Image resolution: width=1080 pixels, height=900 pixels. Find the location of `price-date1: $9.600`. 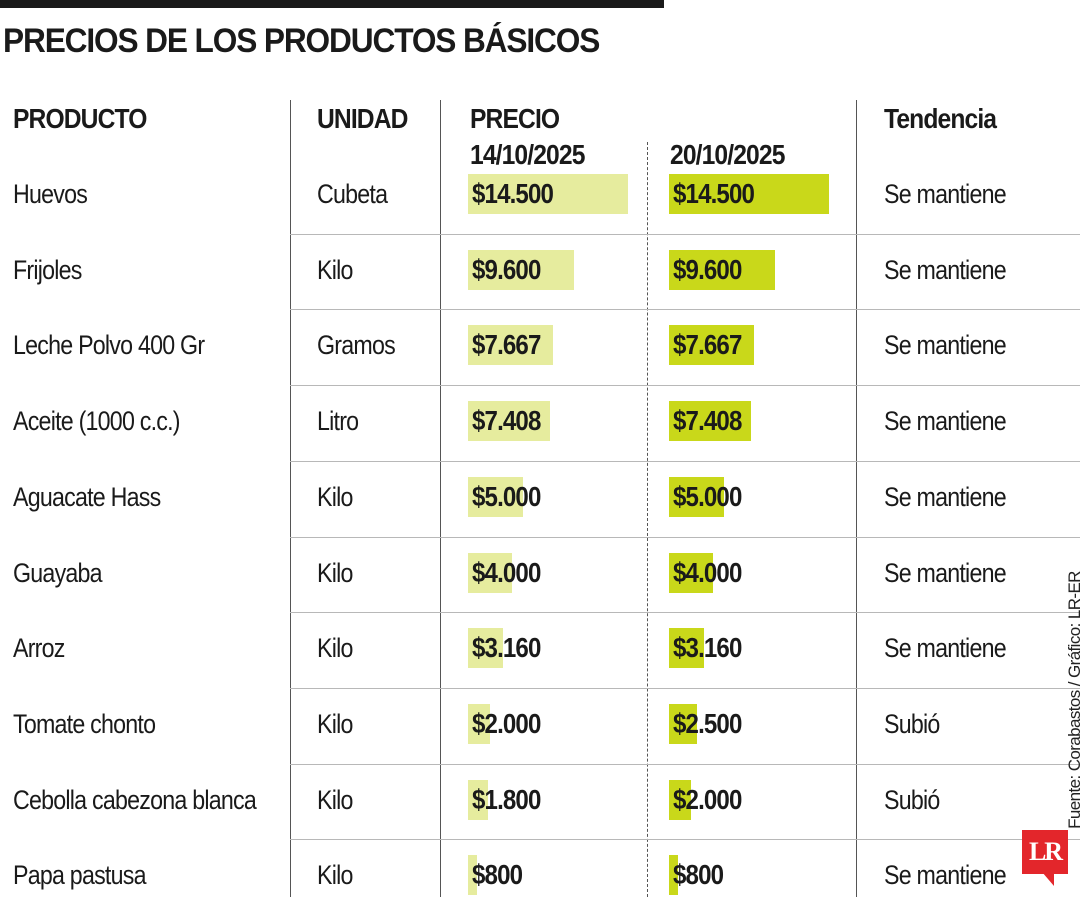

price-date1: $9.600 is located at coordinates (506, 269).